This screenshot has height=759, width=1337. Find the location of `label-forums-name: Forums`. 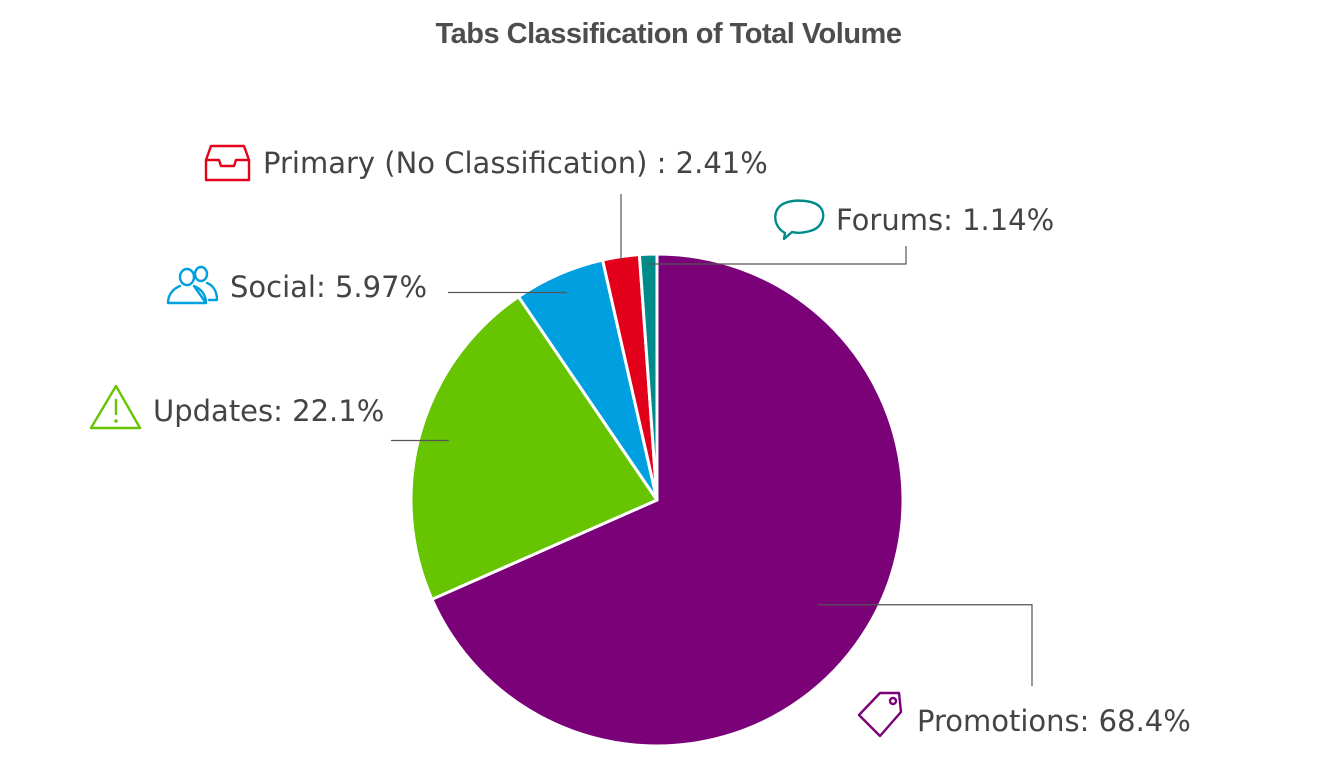

label-forums-name: Forums is located at coordinates (889, 220).